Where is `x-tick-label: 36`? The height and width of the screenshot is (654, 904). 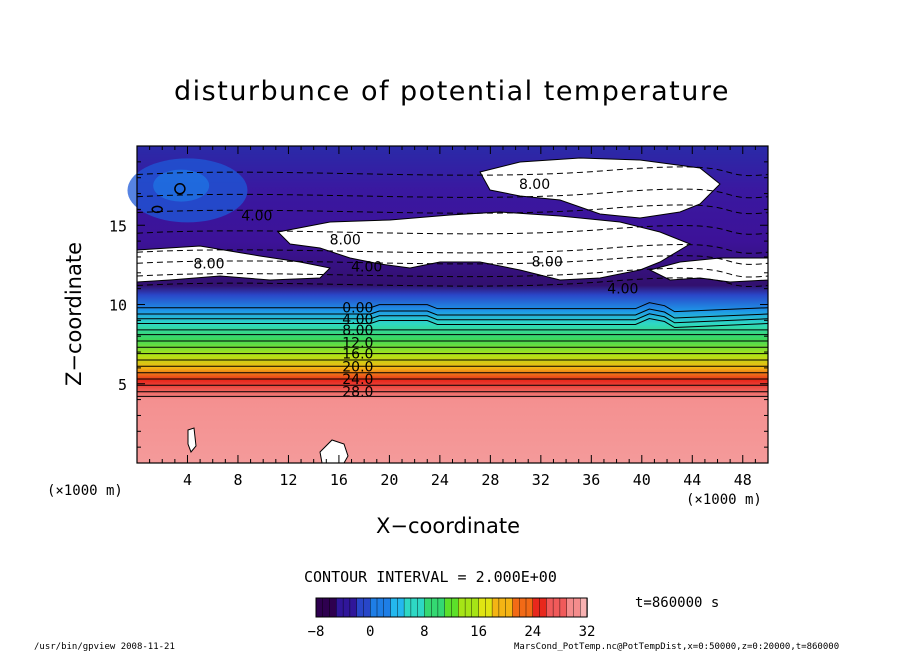 x-tick-label: 36 is located at coordinates (591, 480).